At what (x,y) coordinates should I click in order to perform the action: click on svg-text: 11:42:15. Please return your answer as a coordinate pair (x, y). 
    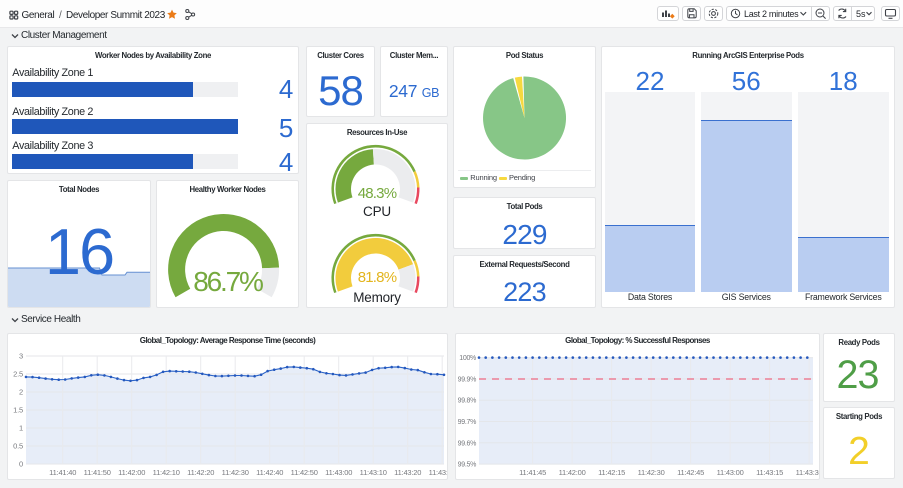
    Looking at the image, I should click on (611, 472).